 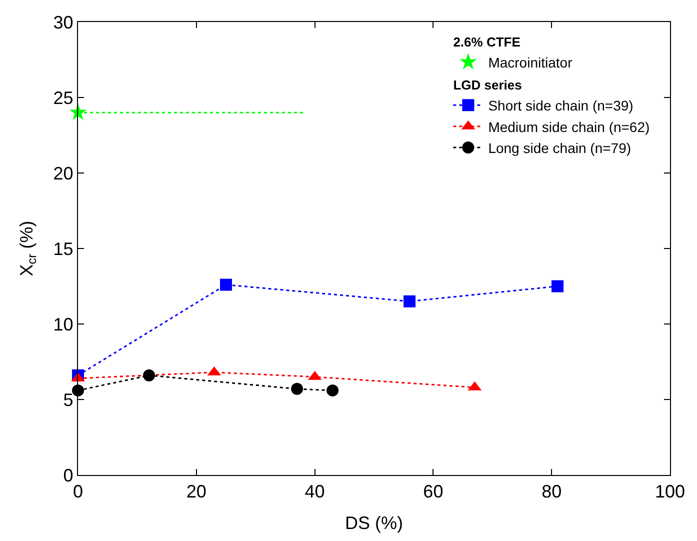 What do you see at coordinates (63, 248) in the screenshot?
I see `y-tick-label: 15` at bounding box center [63, 248].